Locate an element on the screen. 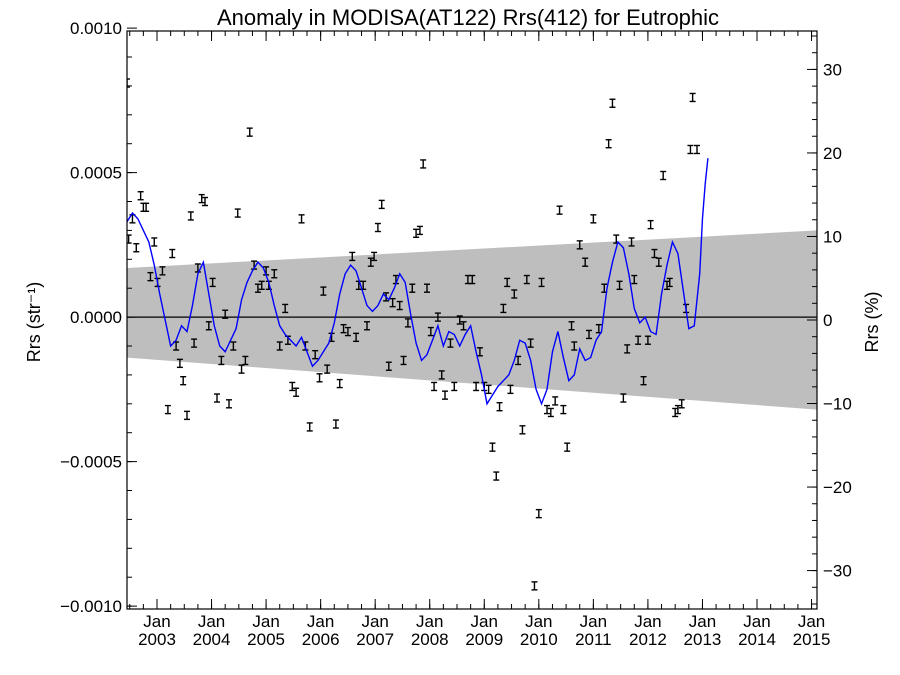 This screenshot has width=900, height=675. left-tick-label: 0.0000 is located at coordinates (96, 317).